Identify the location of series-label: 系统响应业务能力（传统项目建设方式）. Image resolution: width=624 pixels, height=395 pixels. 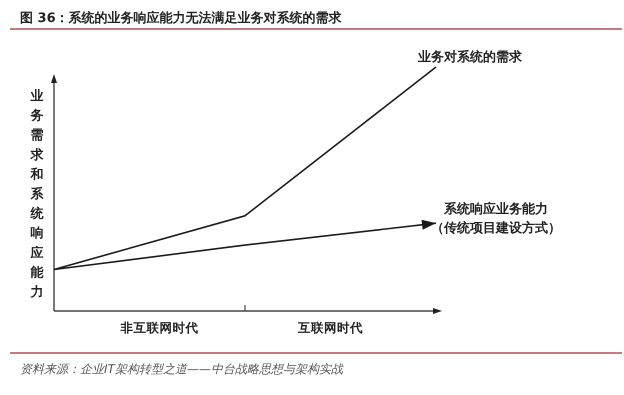
(496, 218).